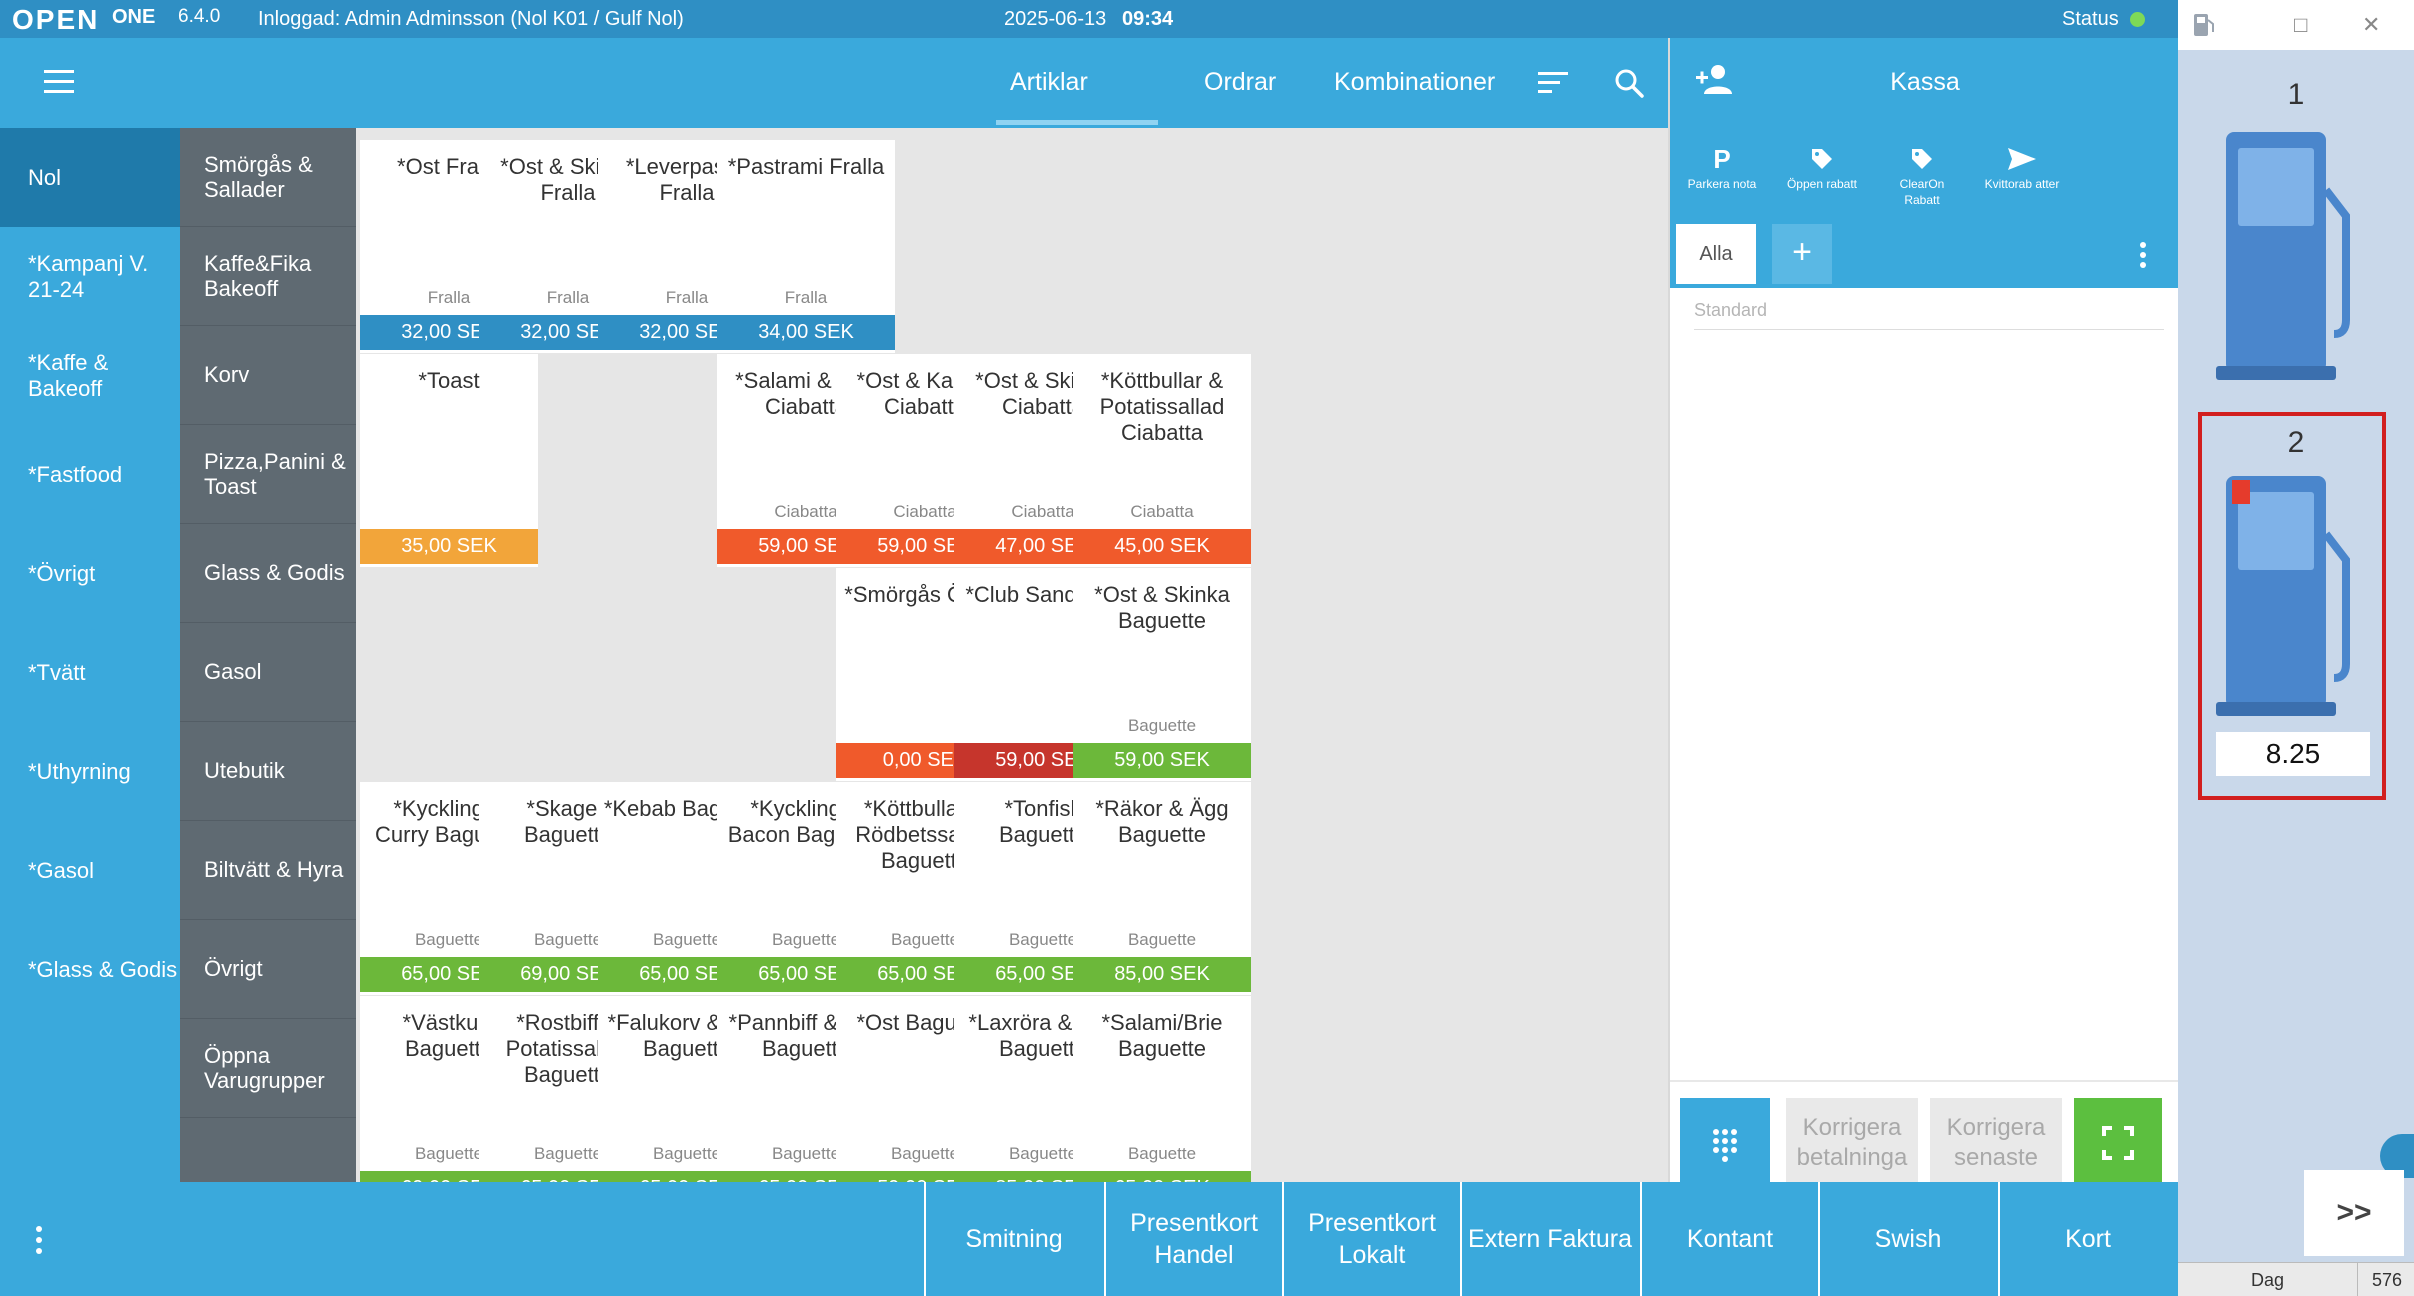  Describe the element at coordinates (806, 246) in the screenshot. I see `product-card: *Pastrami Fralla Fralla 34,00 SEK` at that location.